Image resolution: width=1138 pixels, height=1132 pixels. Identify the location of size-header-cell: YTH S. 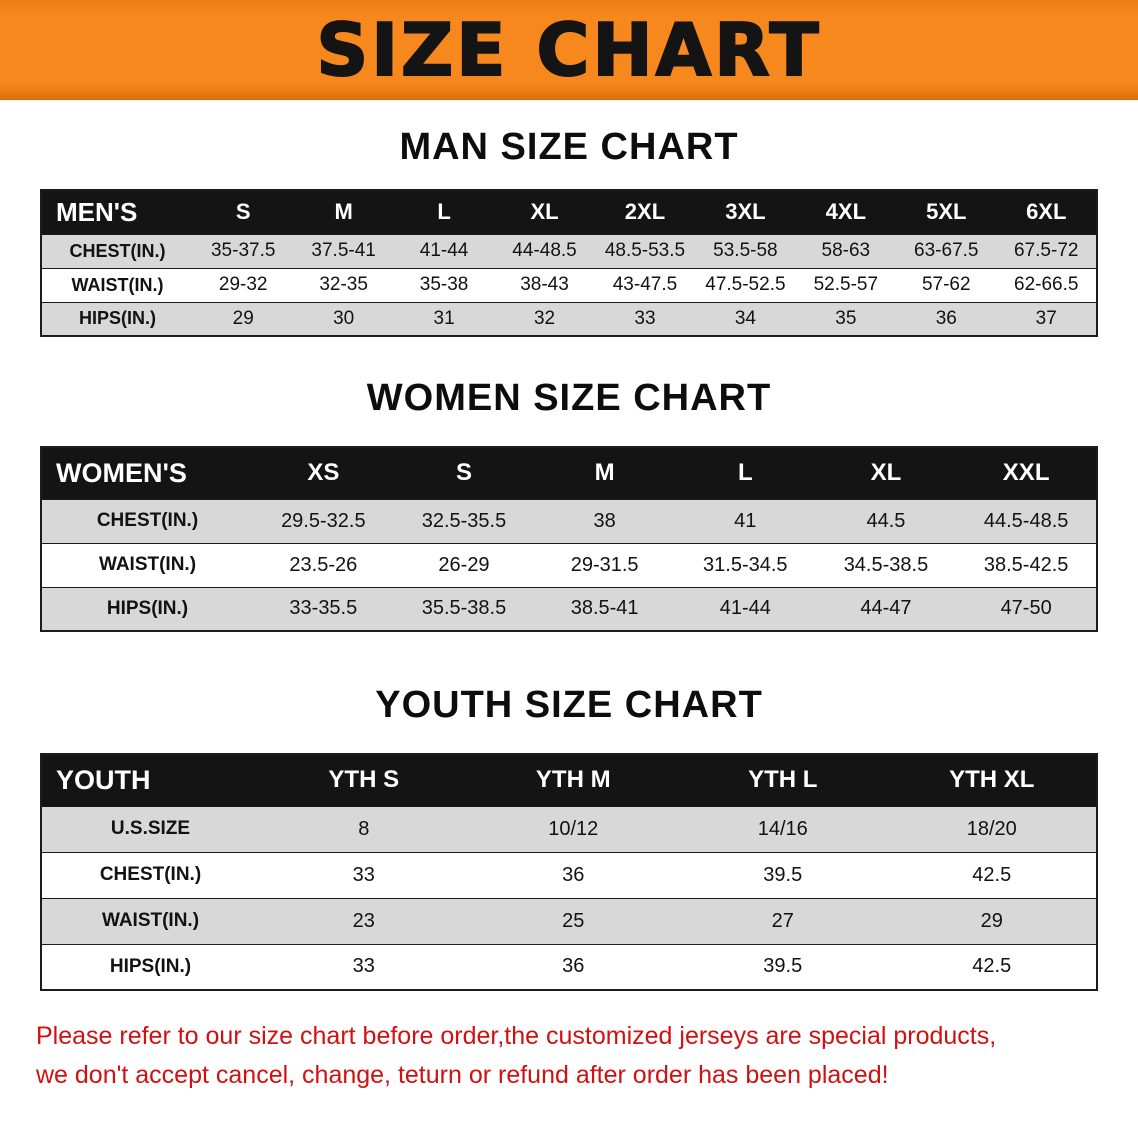
(364, 780).